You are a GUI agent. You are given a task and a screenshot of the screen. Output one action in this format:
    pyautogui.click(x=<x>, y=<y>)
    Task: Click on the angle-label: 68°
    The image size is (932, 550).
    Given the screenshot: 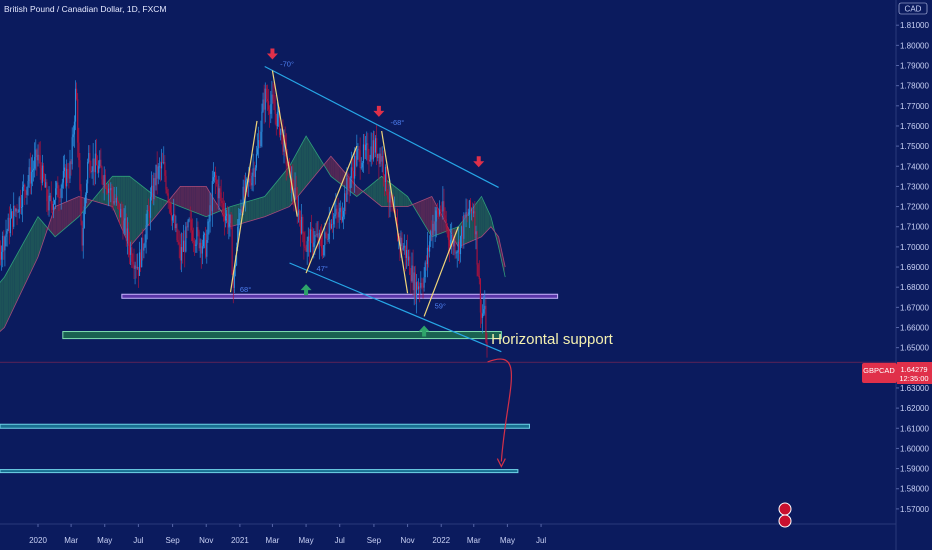 What is the action you would take?
    pyautogui.click(x=245, y=289)
    